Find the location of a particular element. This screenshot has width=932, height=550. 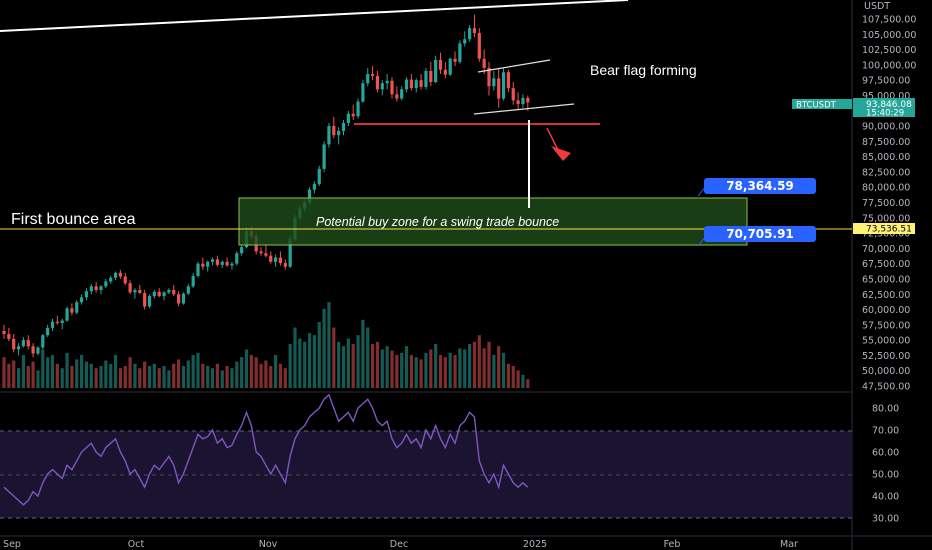

time-tick-label: Oct is located at coordinates (136, 544).